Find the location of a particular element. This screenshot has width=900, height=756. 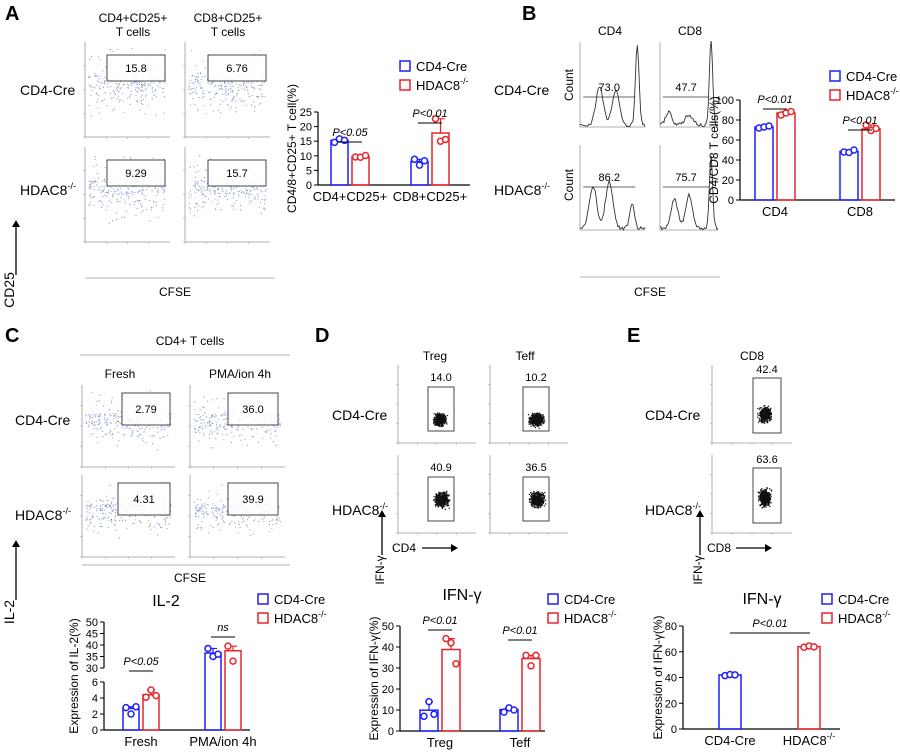

y-axis-arrow is located at coordinates (16, 247).